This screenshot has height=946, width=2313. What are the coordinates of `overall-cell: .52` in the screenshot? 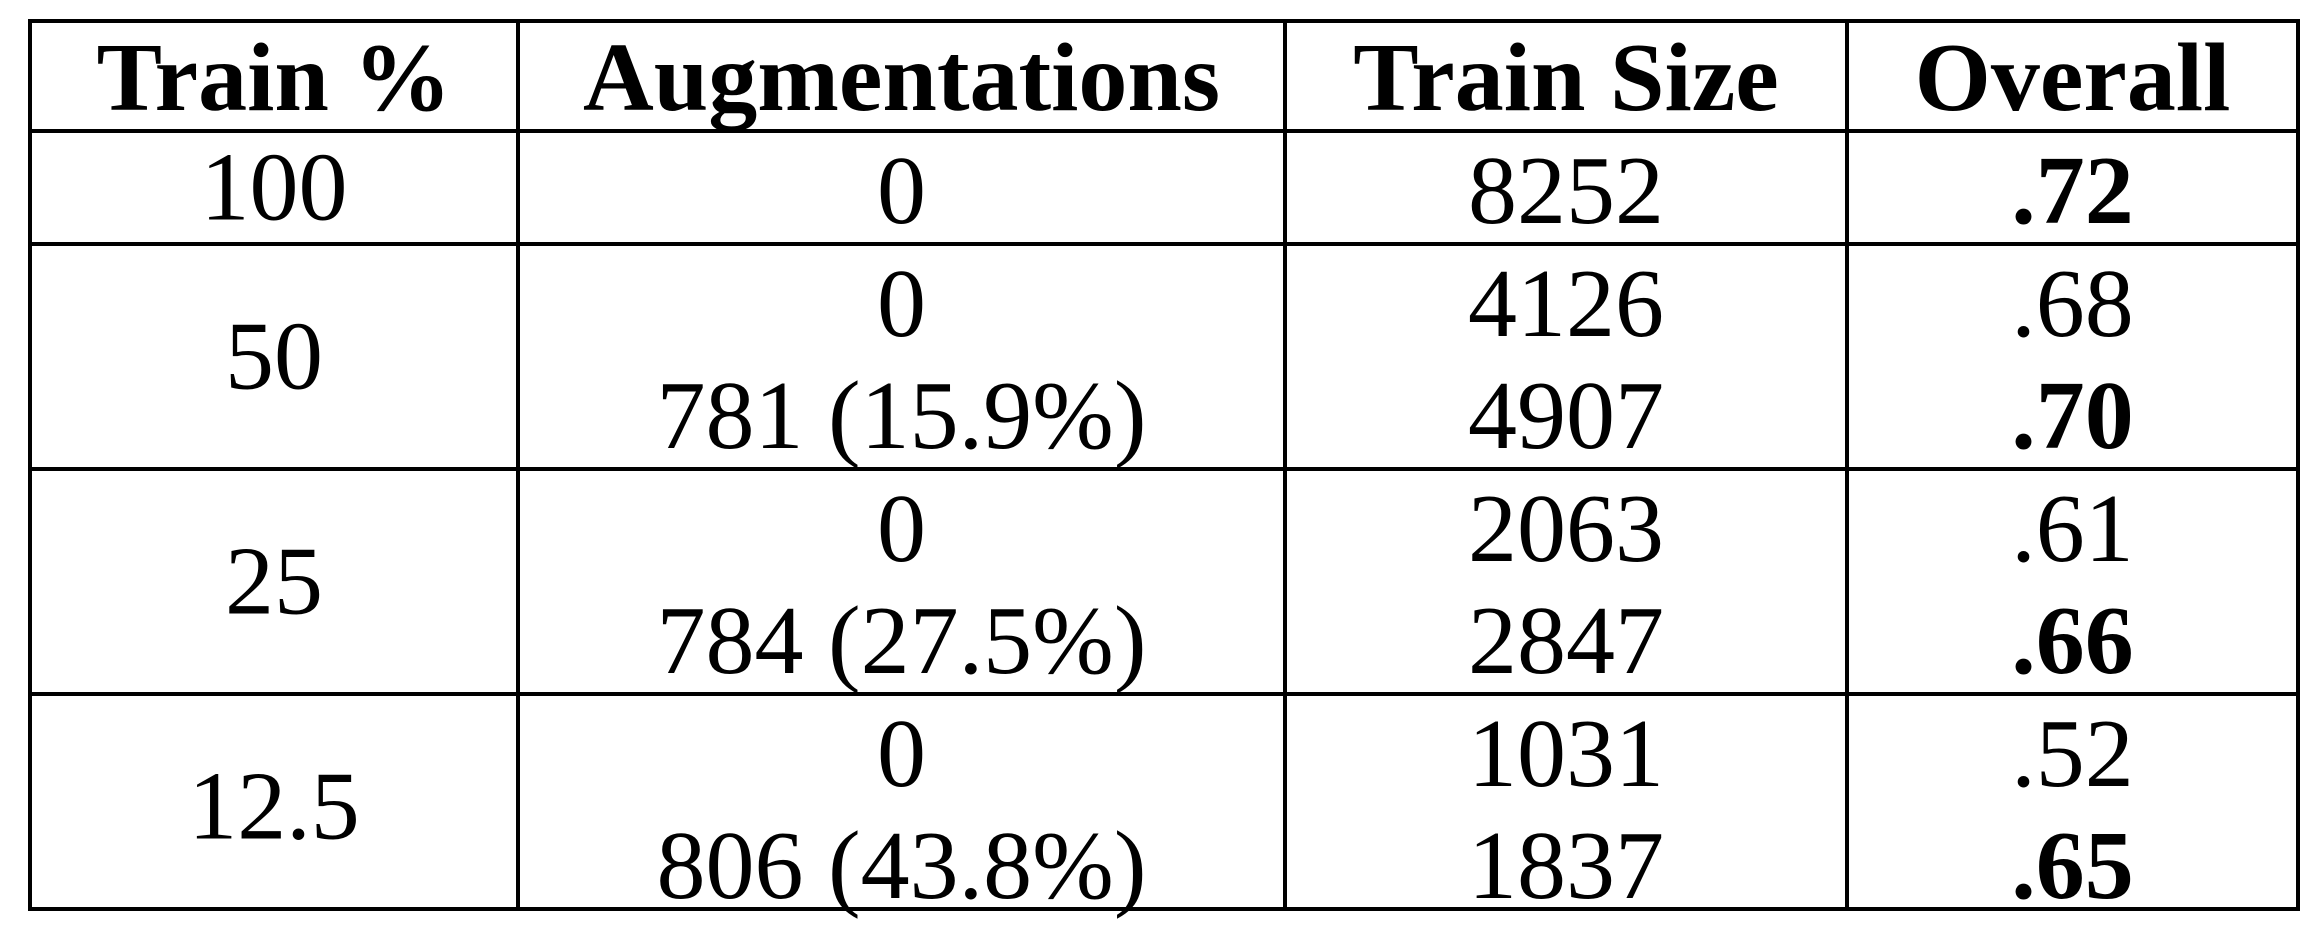 It's located at (2072, 754).